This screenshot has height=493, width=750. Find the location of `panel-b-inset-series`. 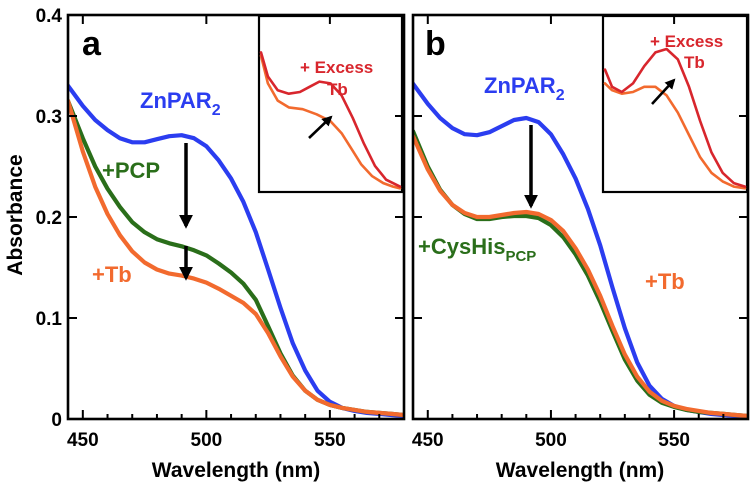

panel-b-inset-series is located at coordinates (675, 118).